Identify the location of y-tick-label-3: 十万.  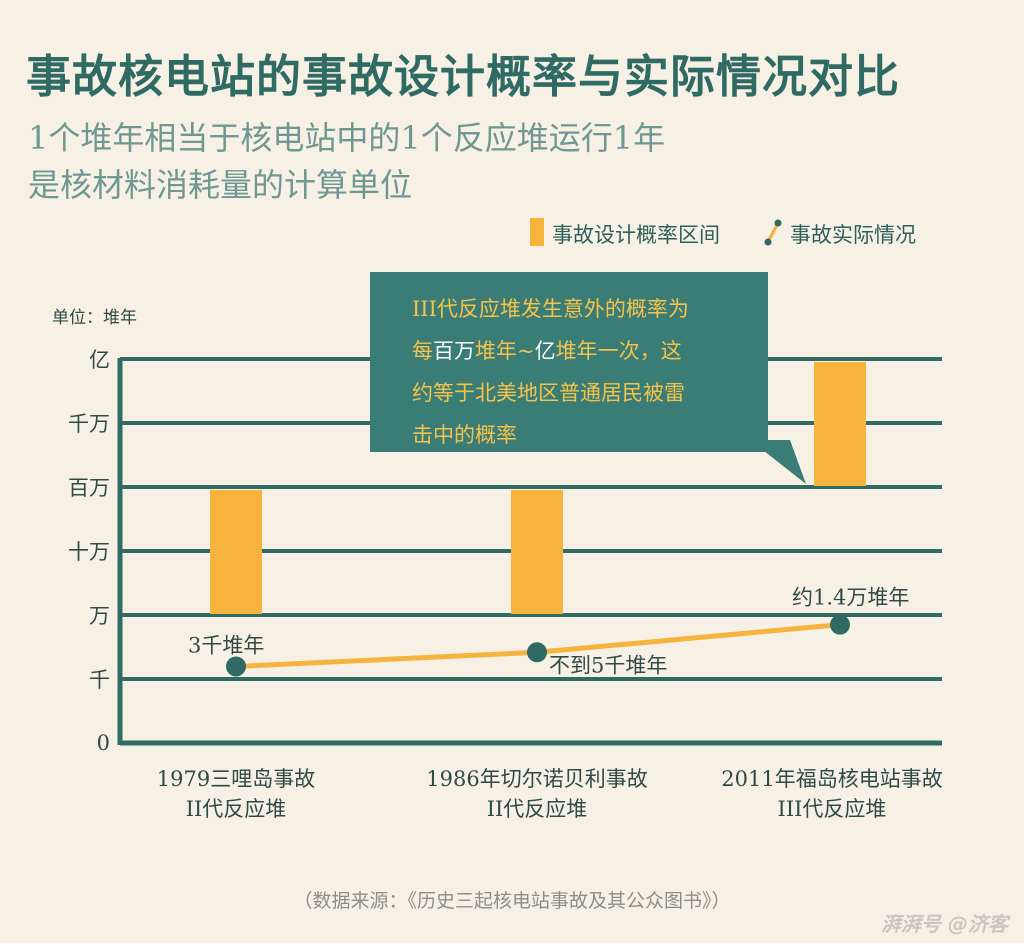
(89, 552).